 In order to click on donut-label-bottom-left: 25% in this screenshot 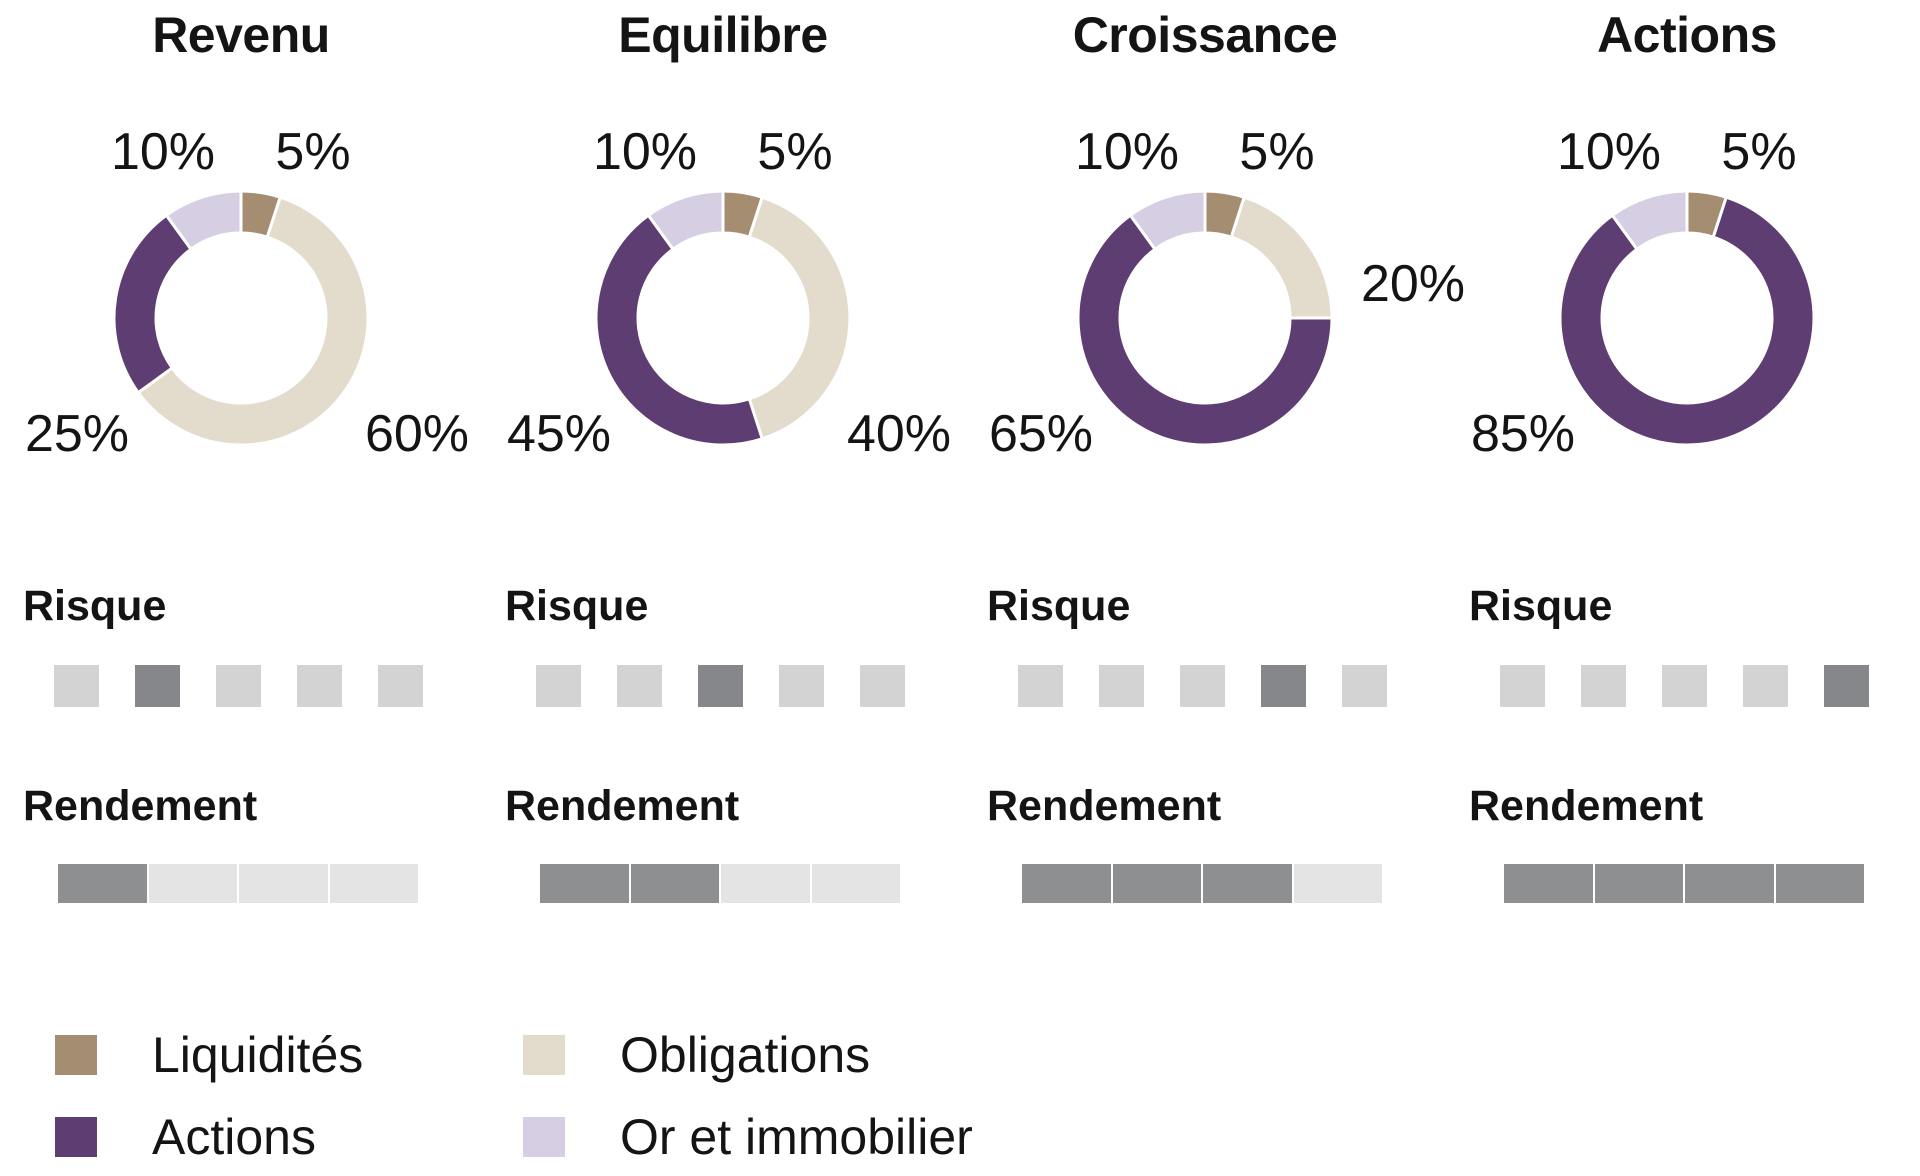, I will do `click(77, 434)`.